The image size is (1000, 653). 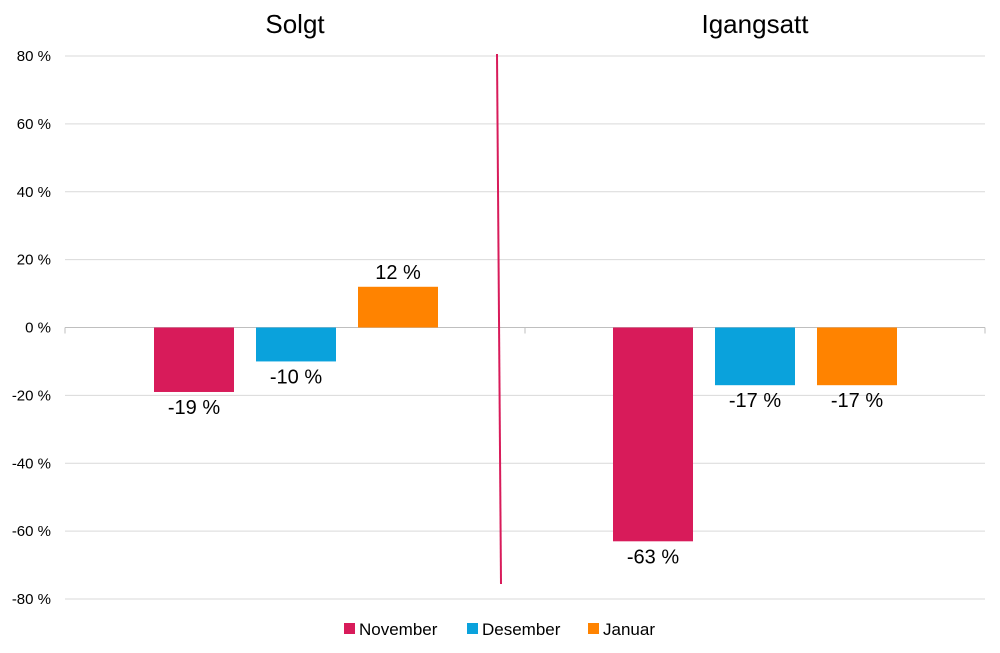 What do you see at coordinates (194, 408) in the screenshot?
I see `data-label: -19 %` at bounding box center [194, 408].